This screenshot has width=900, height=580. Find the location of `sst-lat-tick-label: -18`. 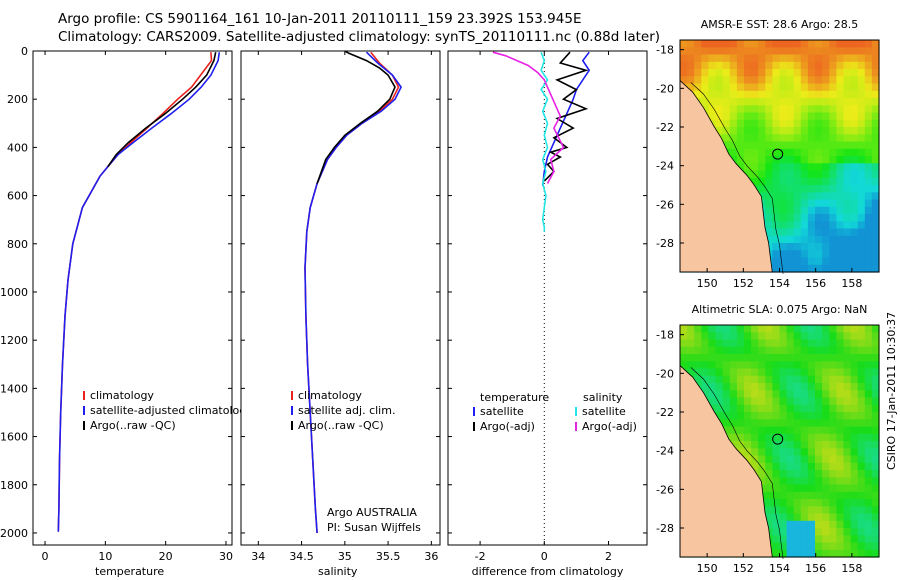

sst-lat-tick-label: -18 is located at coordinates (665, 50).